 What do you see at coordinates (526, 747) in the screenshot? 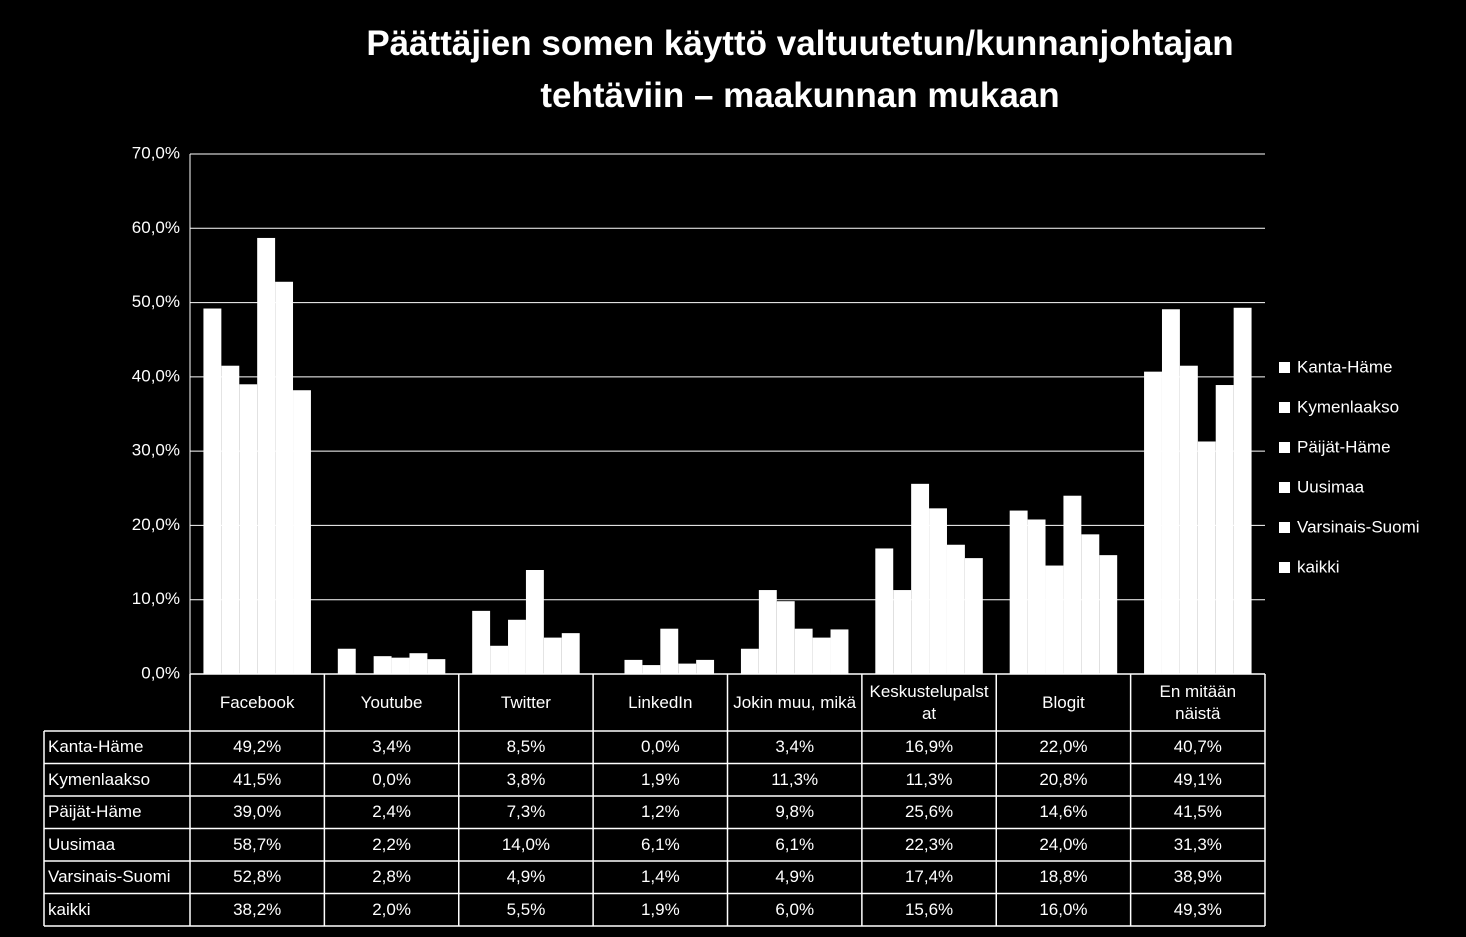
I see `table-value: 8,5%` at bounding box center [526, 747].